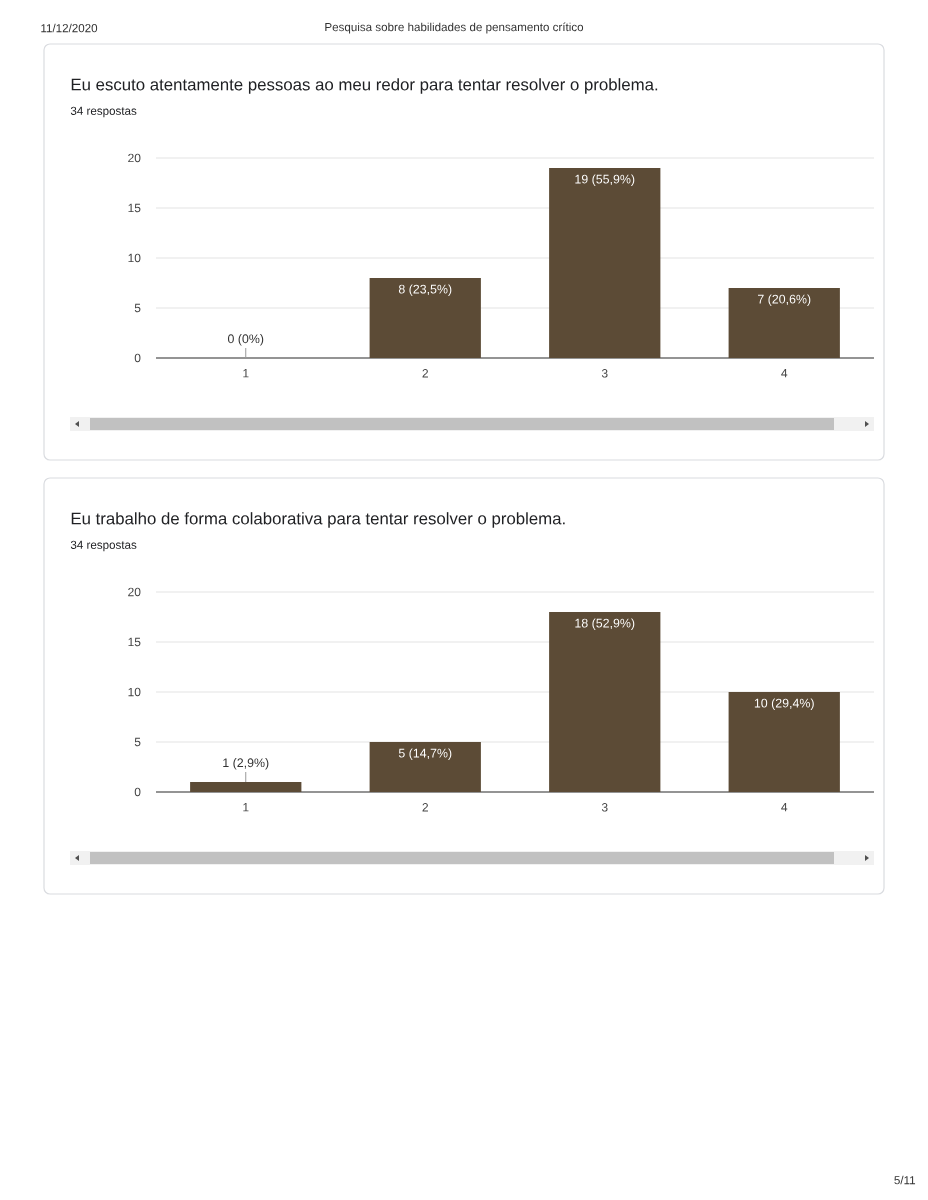 This screenshot has width=928, height=1200. What do you see at coordinates (318, 520) in the screenshot?
I see `chart-title: Eu trabalho de forma colaborativa para tentar resolver o problema.` at bounding box center [318, 520].